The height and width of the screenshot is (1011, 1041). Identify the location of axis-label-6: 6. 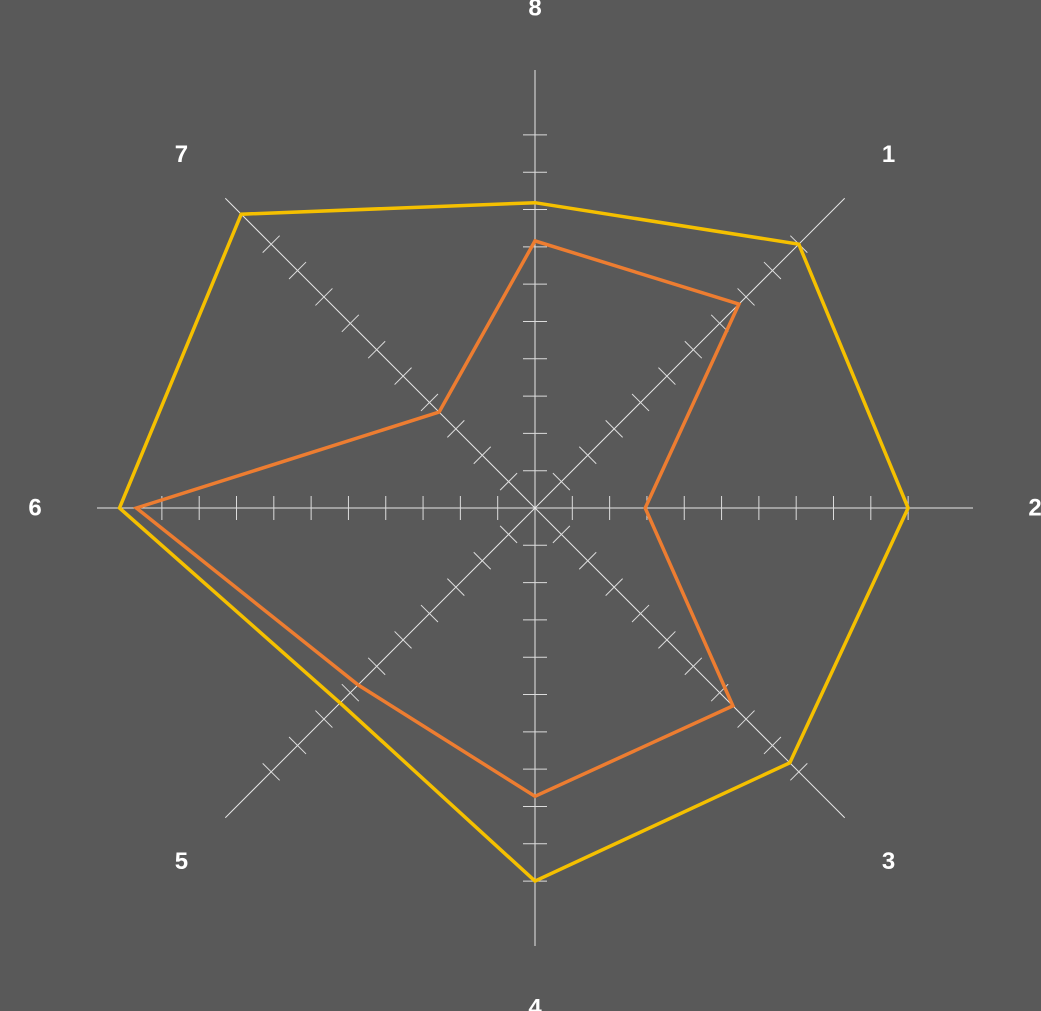
(34, 508).